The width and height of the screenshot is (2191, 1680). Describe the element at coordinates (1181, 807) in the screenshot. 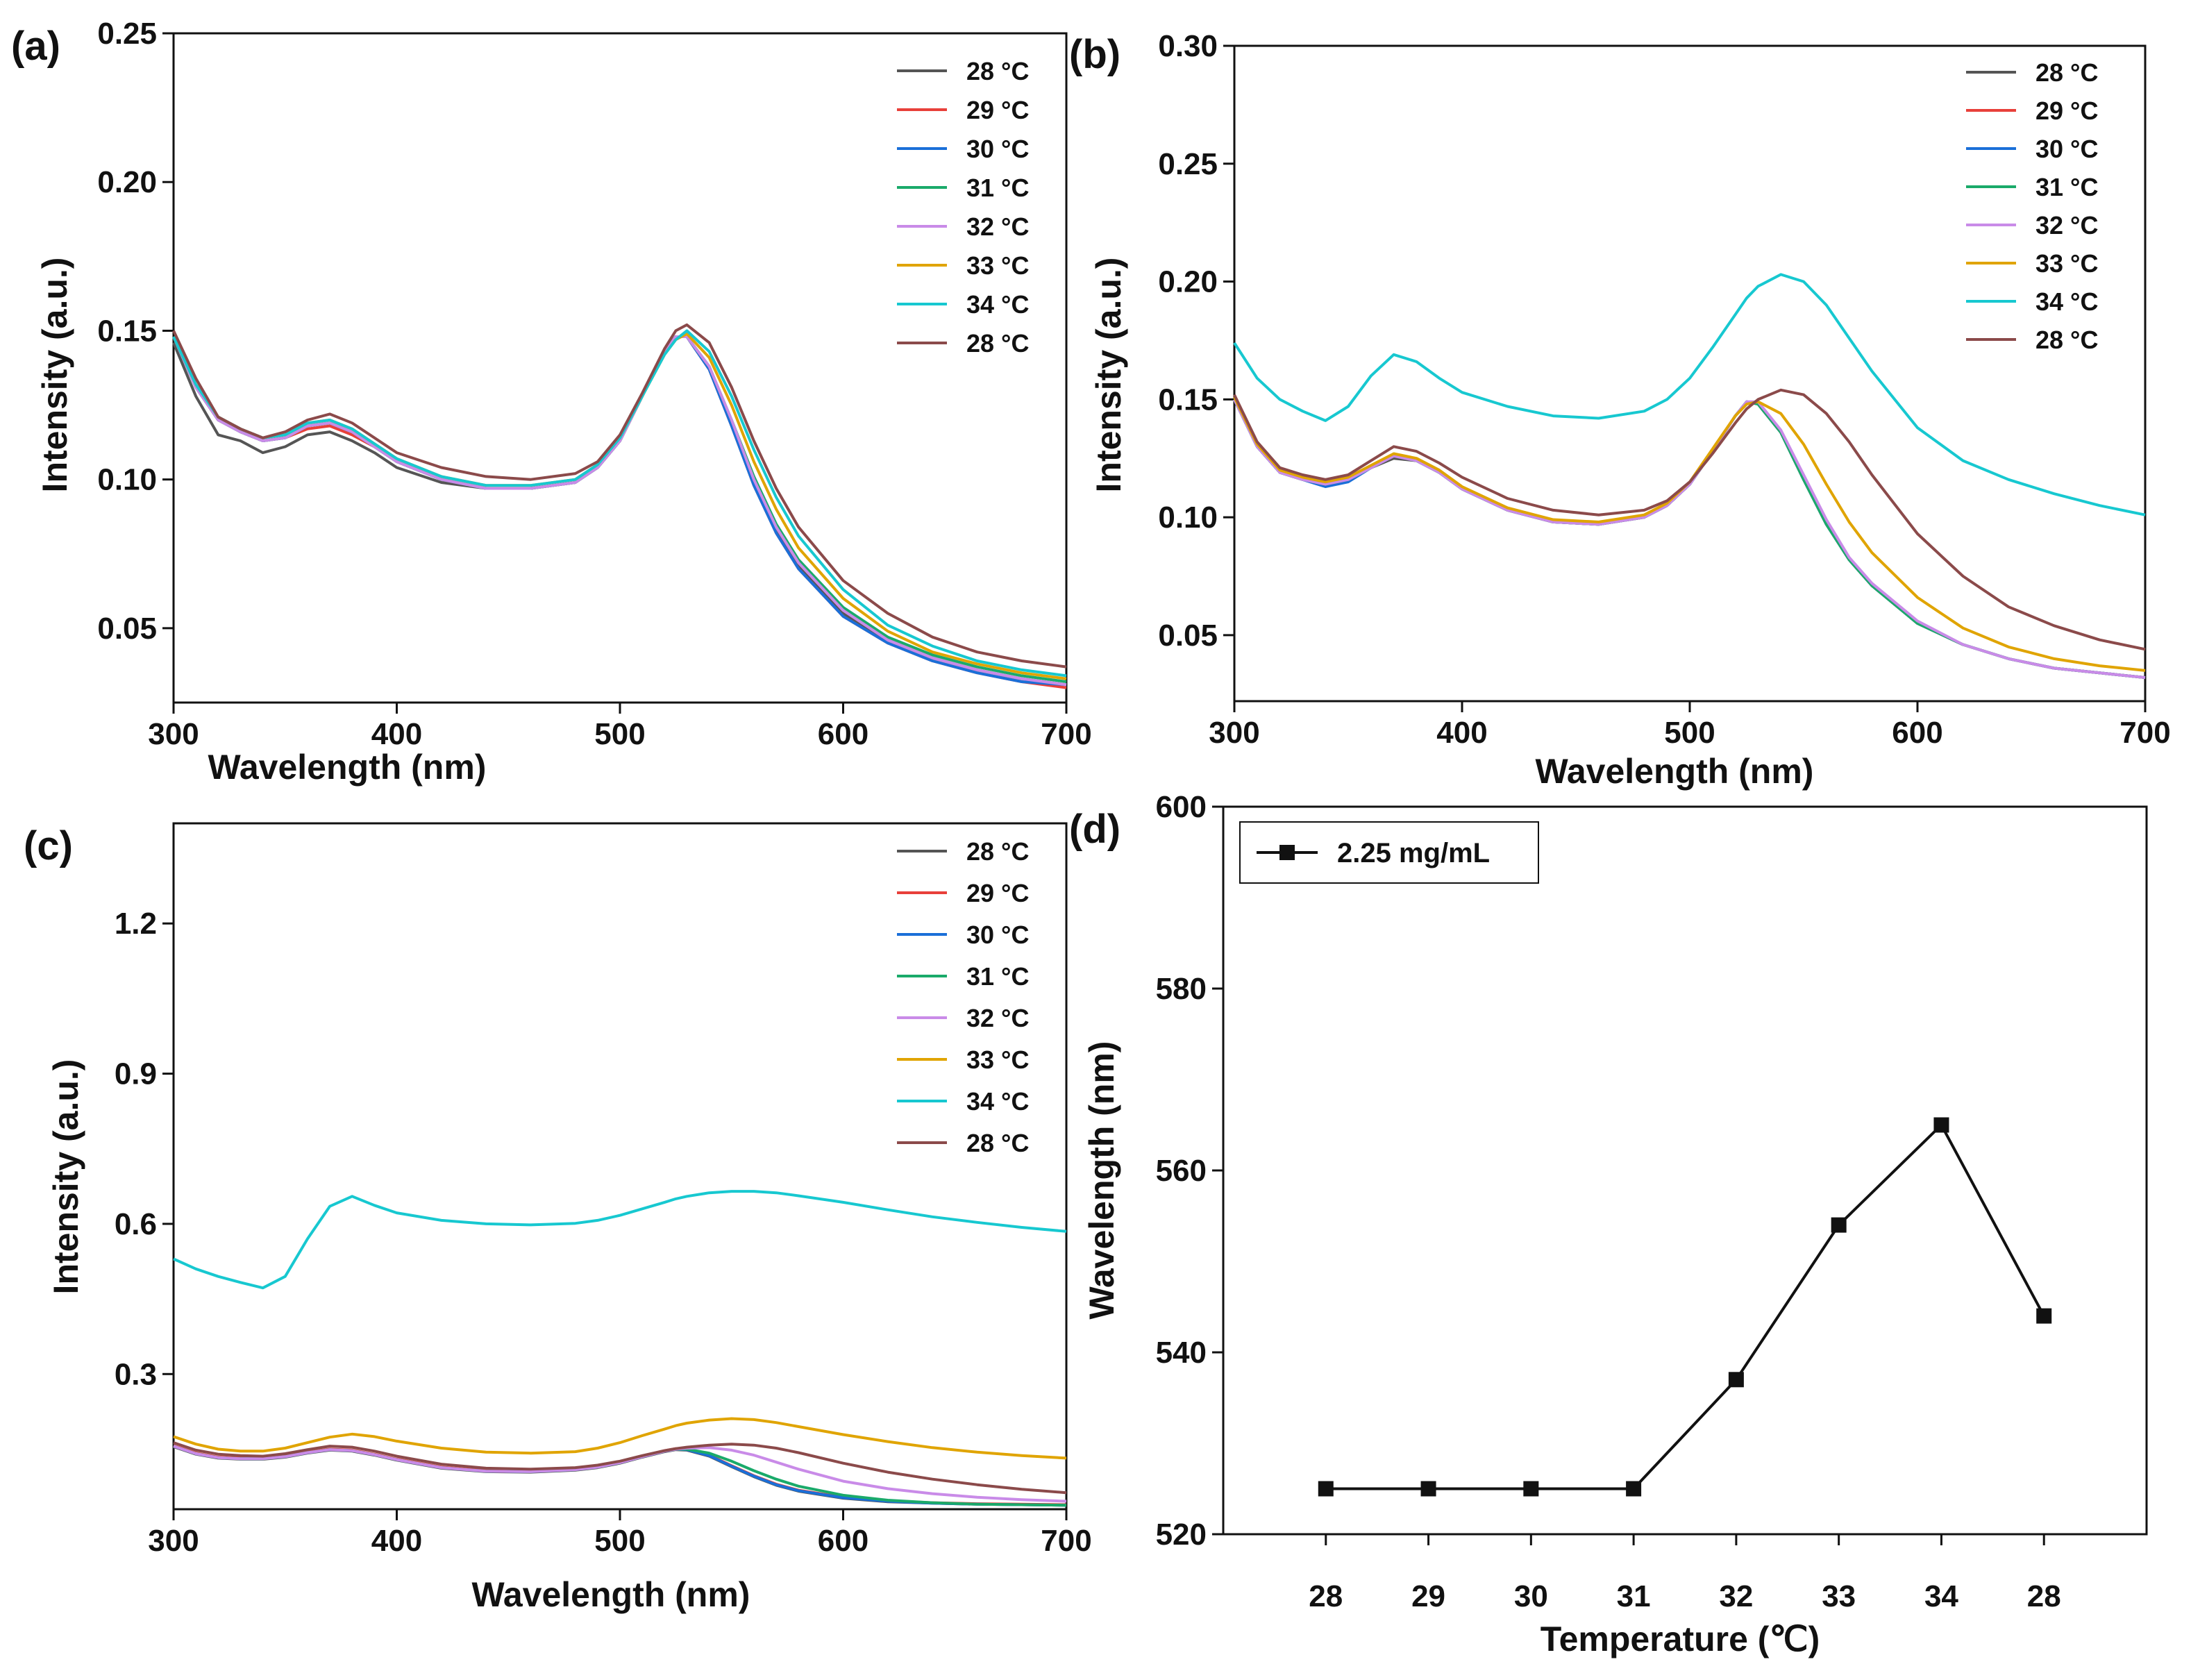

I see `y-tick-label: 600` at that location.